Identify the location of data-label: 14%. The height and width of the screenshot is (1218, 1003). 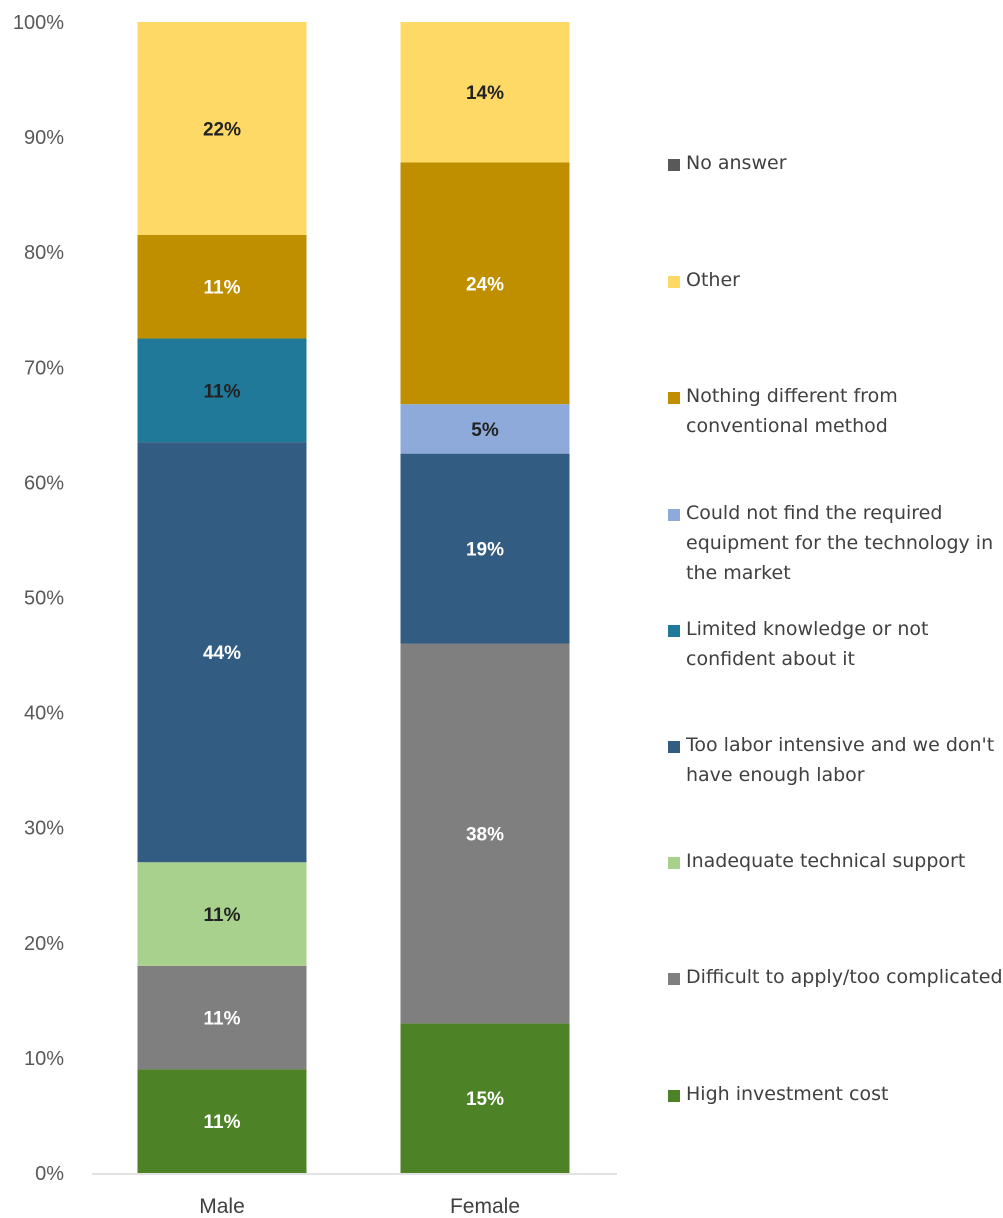
(485, 93).